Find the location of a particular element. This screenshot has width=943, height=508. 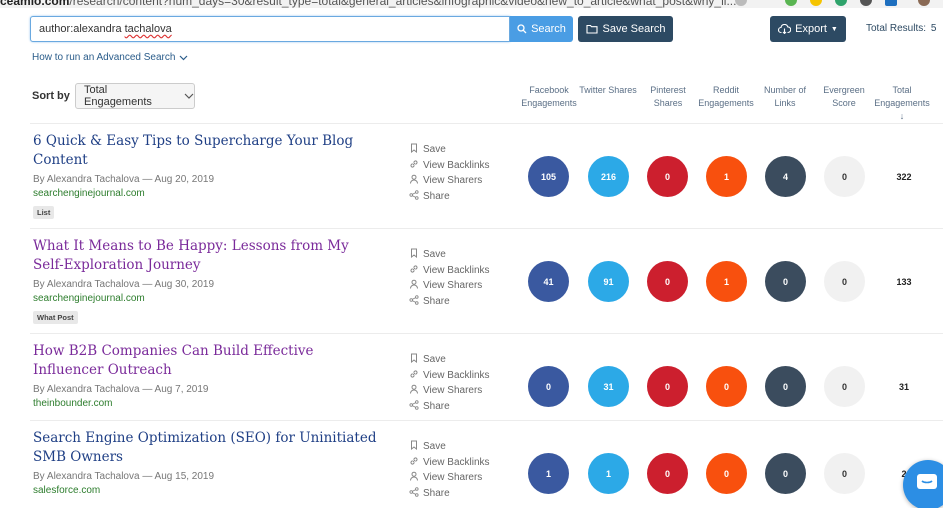

column-header-facebook: Facebook Engagements is located at coordinates (549, 96).